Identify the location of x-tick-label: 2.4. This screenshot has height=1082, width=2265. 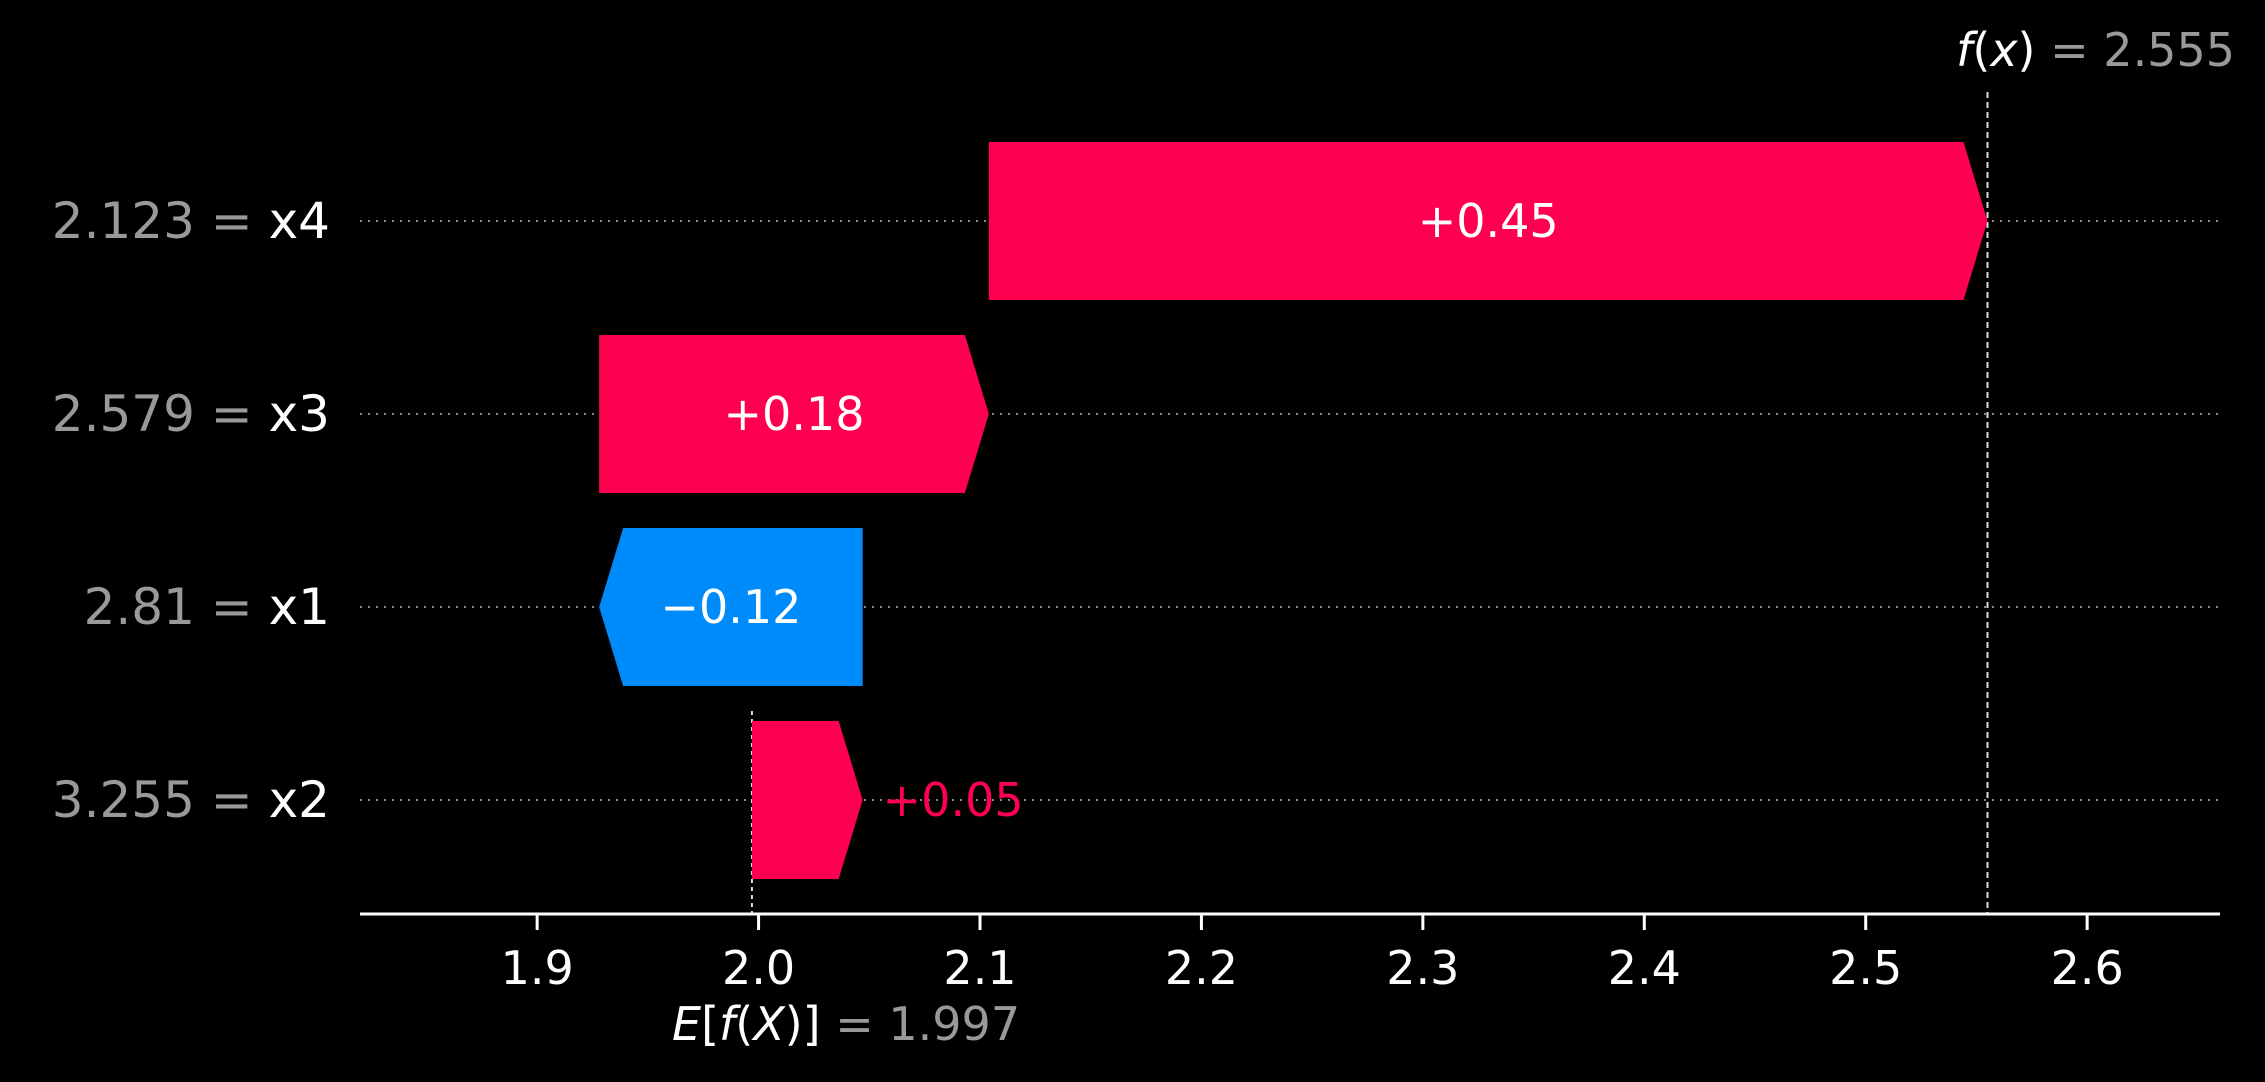
(1644, 968).